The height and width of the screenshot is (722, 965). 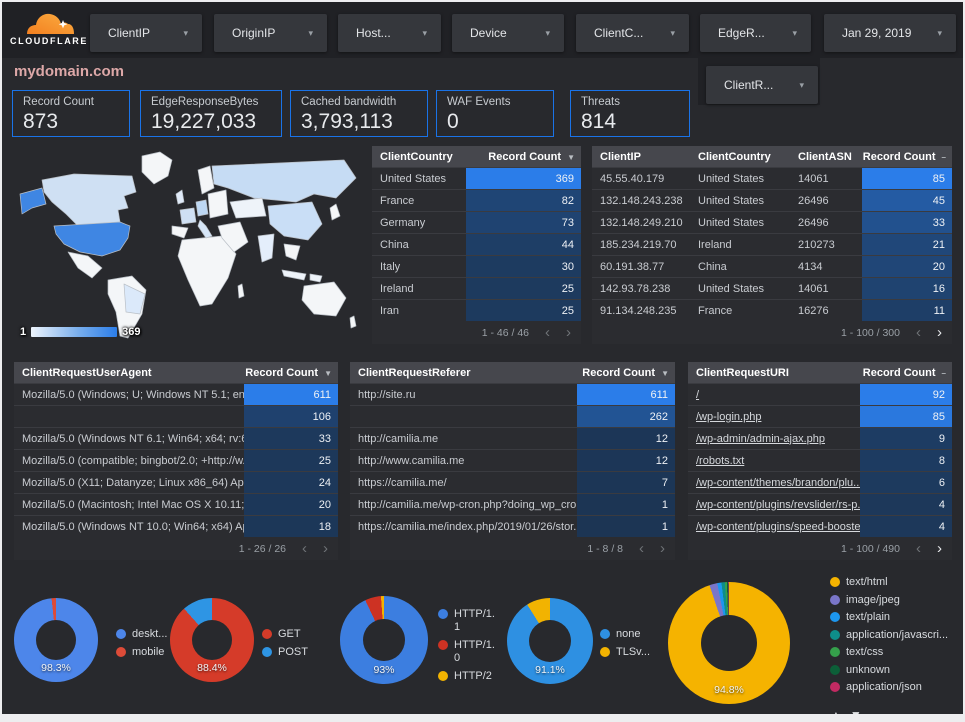 I want to click on table-row: 45.55.40.179 United States 14061 85, so click(x=772, y=178).